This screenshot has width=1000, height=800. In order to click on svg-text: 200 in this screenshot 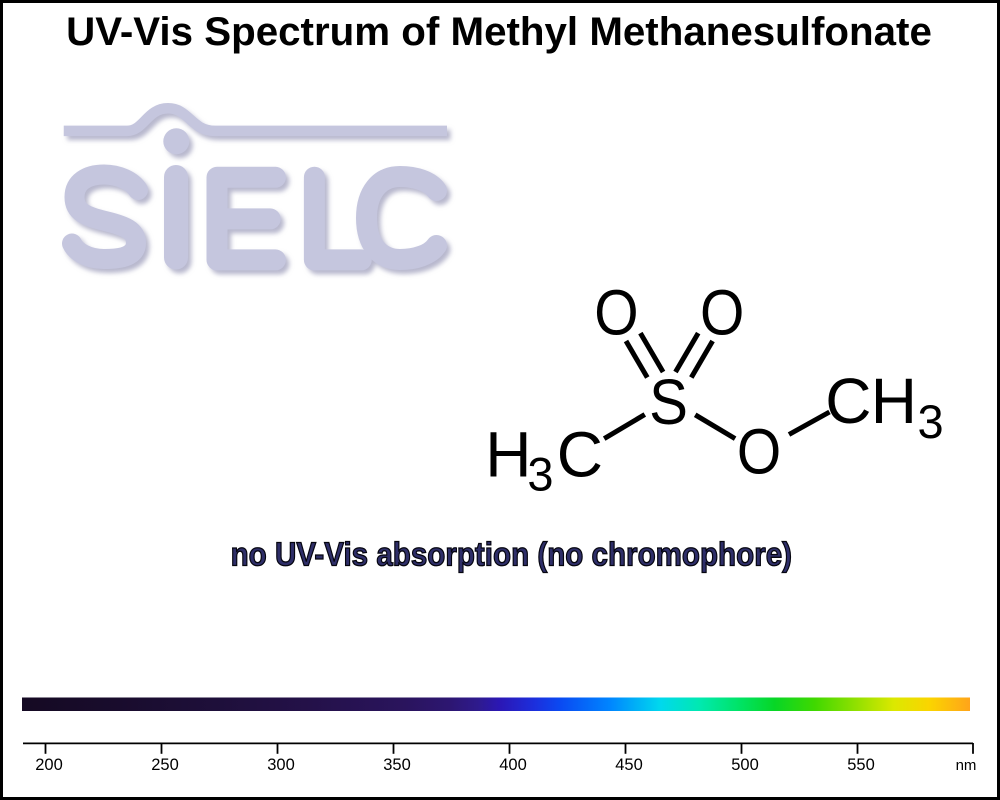, I will do `click(49, 765)`.